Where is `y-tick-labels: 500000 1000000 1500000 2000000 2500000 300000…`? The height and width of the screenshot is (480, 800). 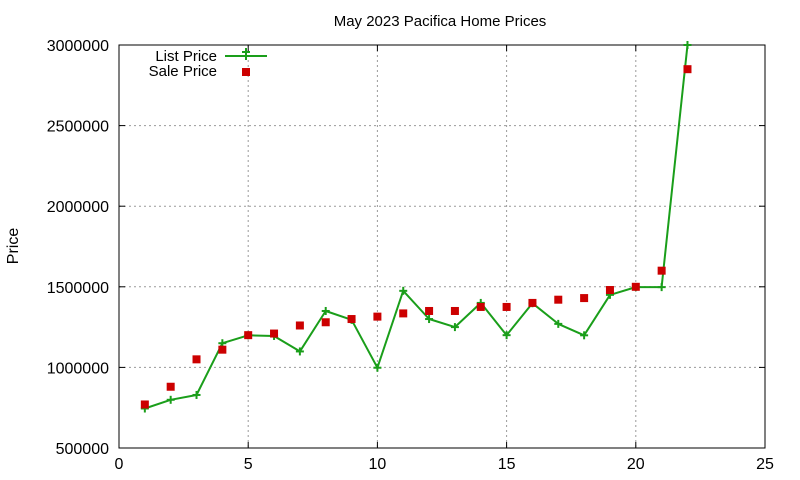
y-tick-labels: 500000 1000000 1500000 2000000 2500000 300000… is located at coordinates (78, 248).